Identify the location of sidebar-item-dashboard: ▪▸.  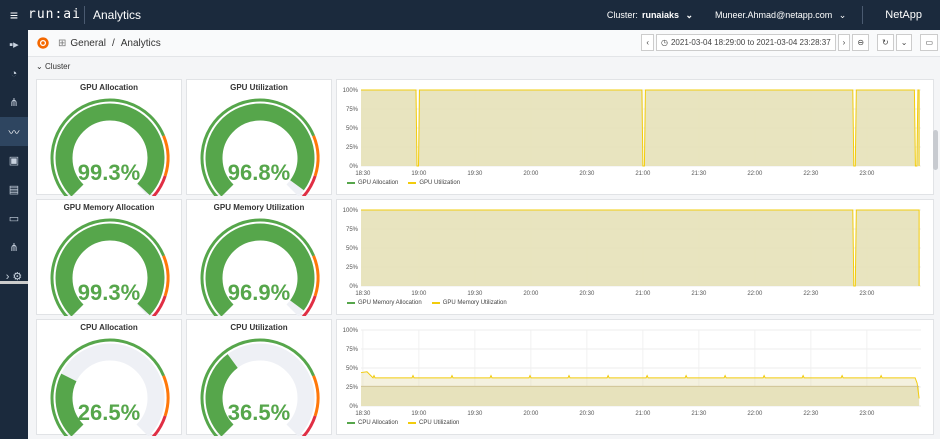
(14, 44).